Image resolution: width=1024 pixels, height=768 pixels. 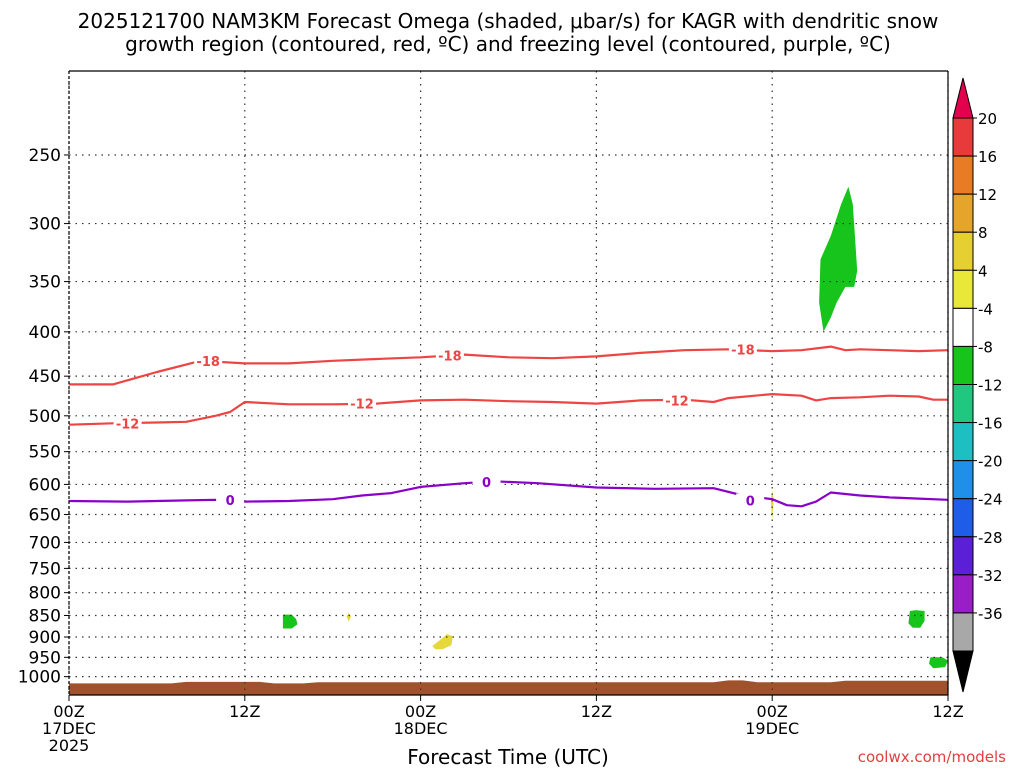 I want to click on y-tick-label: 750, so click(x=45, y=569).